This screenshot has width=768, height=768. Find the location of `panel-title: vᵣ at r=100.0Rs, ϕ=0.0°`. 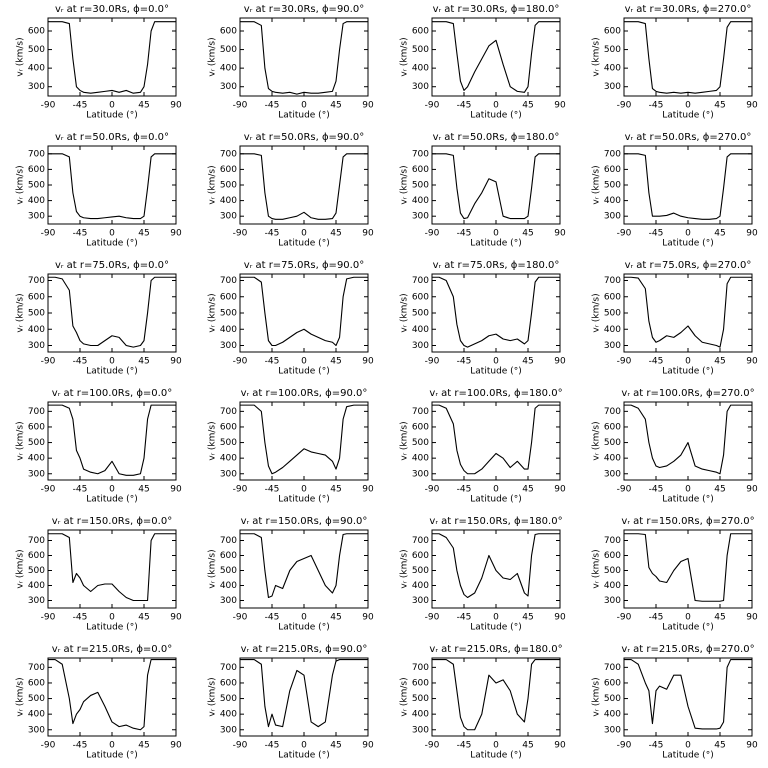

panel-title: vᵣ at r=100.0Rs, ϕ=0.0° is located at coordinates (112, 393).